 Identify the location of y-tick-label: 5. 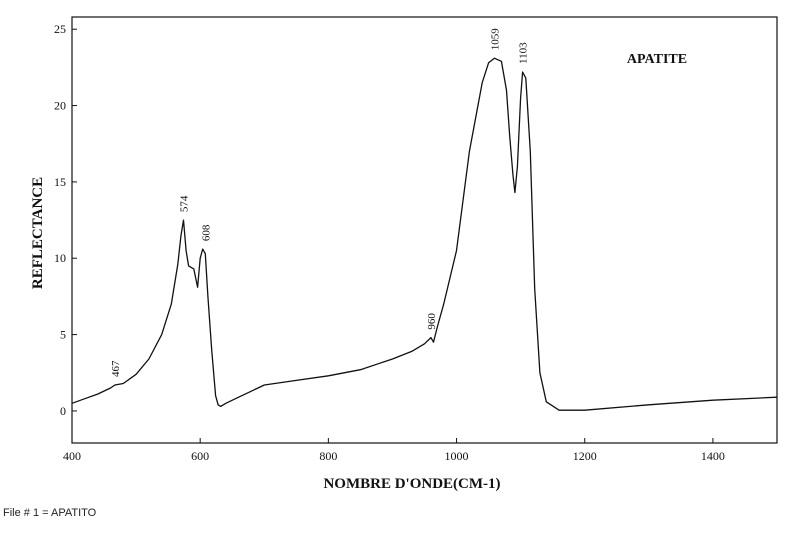
(63, 335).